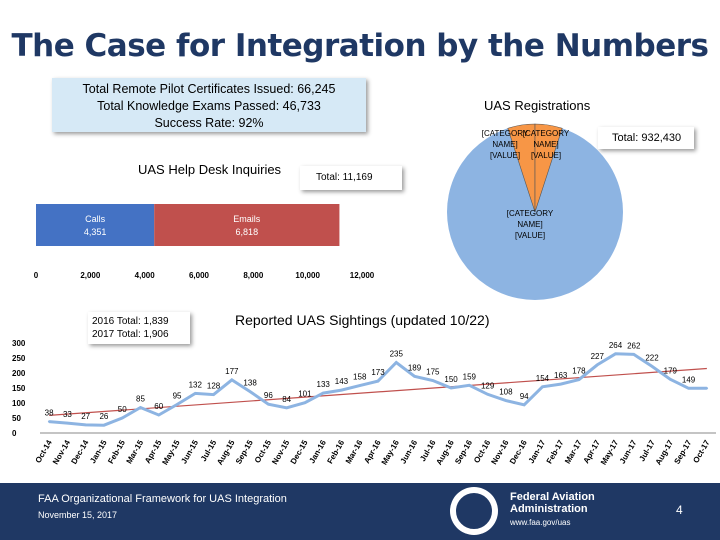  Describe the element at coordinates (158, 406) in the screenshot. I see `sightings-data-label: 60` at that location.